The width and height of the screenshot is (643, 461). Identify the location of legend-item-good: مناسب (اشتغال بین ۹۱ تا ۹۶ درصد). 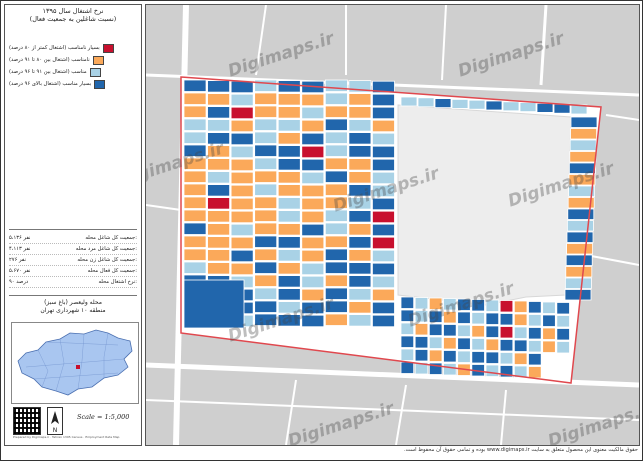
(73, 72).